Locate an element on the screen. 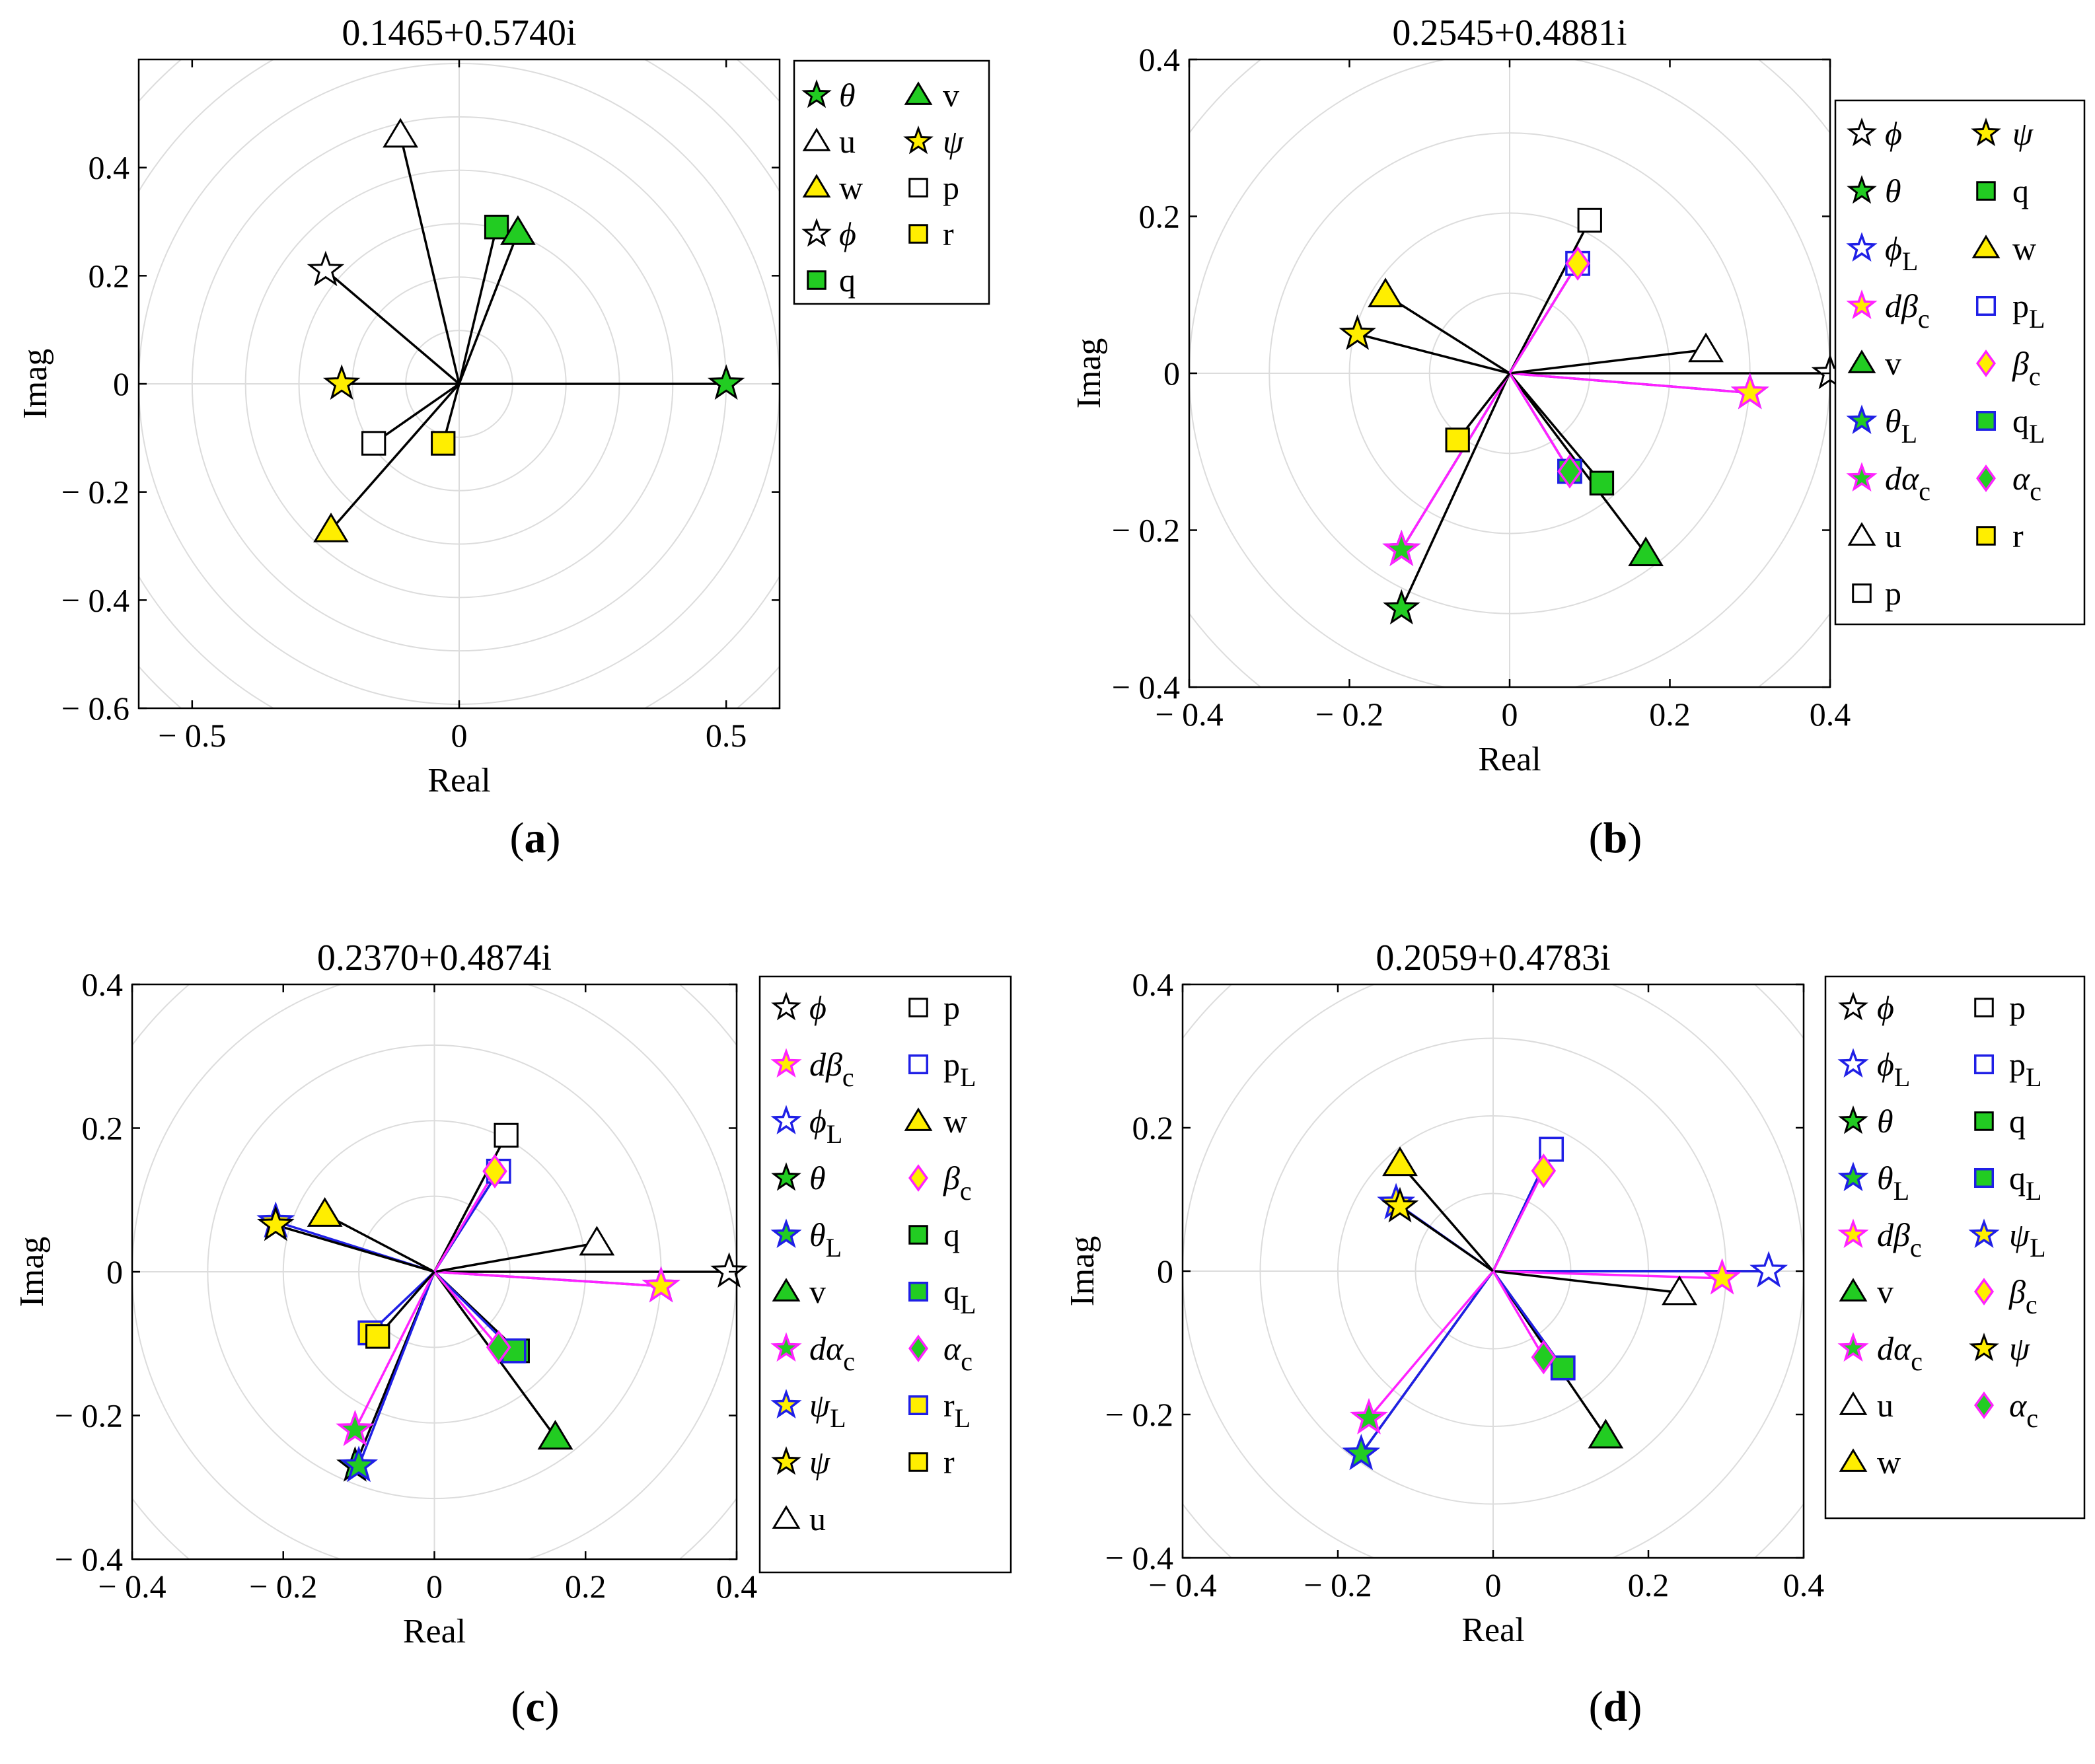 The image size is (2095, 1764). chart-title: 0.2545+0.4881i is located at coordinates (1509, 33).